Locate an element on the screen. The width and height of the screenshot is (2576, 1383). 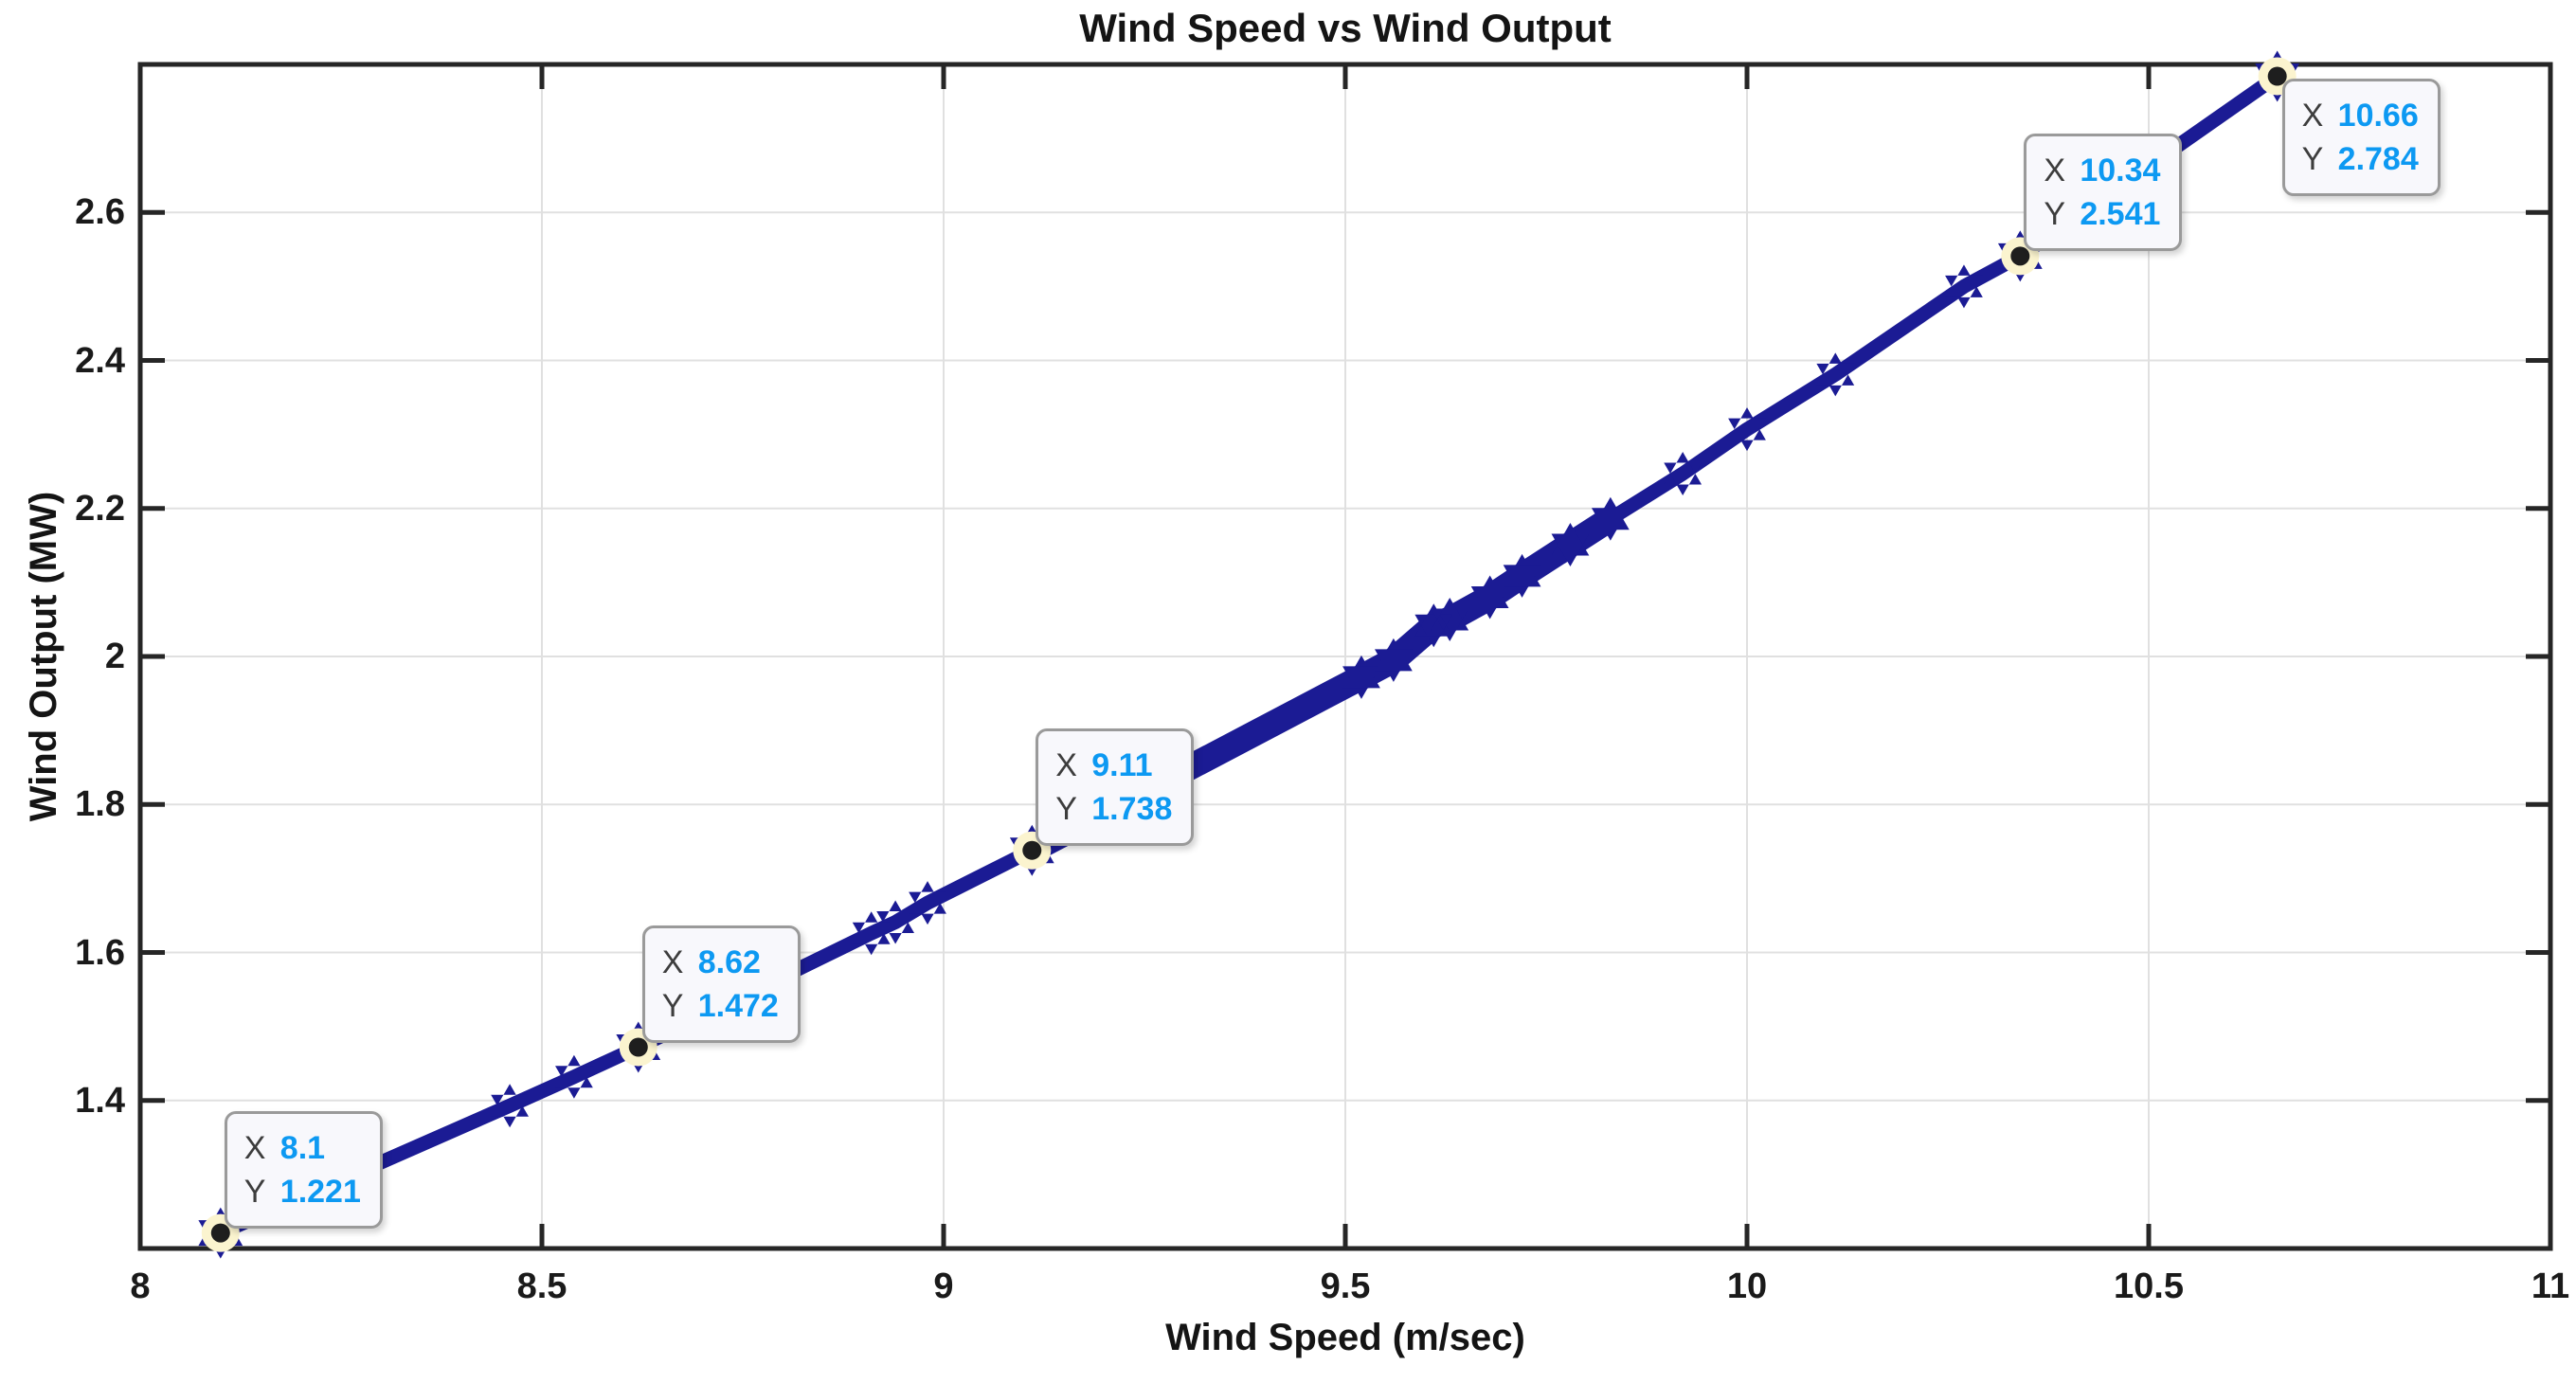
x-tick-label: 8 is located at coordinates (140, 1286).